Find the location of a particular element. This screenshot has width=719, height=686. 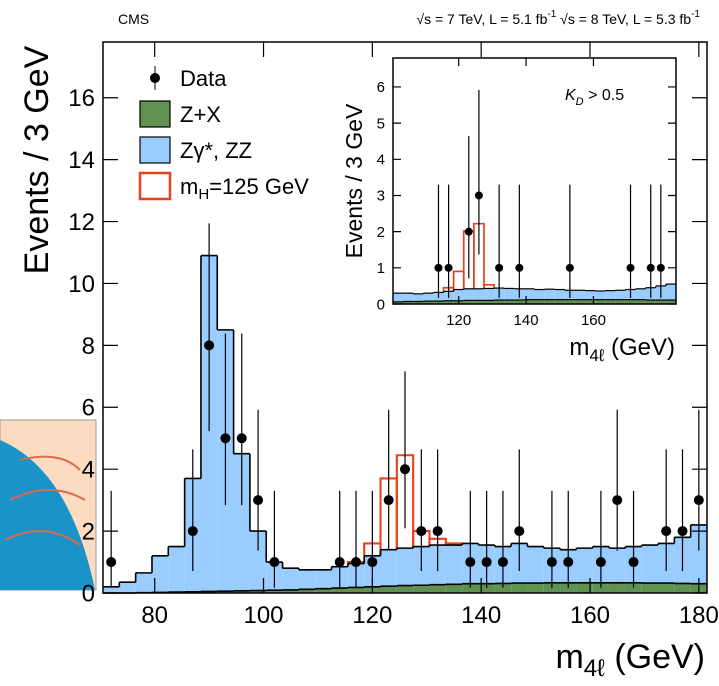

y-tick-label: 1 is located at coordinates (381, 268).